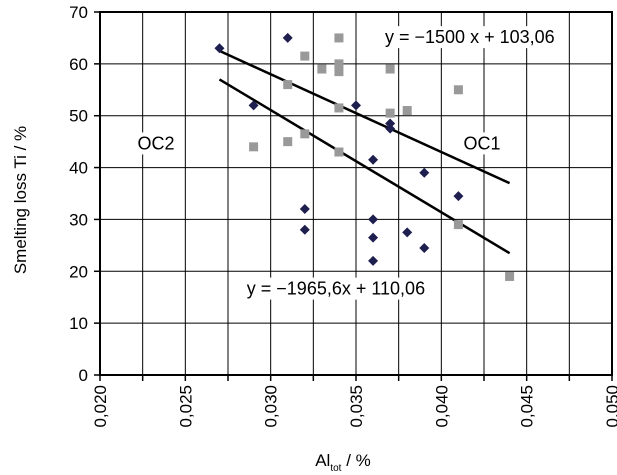 This screenshot has height=475, width=617. I want to click on y-tick-label: 0, so click(83, 375).